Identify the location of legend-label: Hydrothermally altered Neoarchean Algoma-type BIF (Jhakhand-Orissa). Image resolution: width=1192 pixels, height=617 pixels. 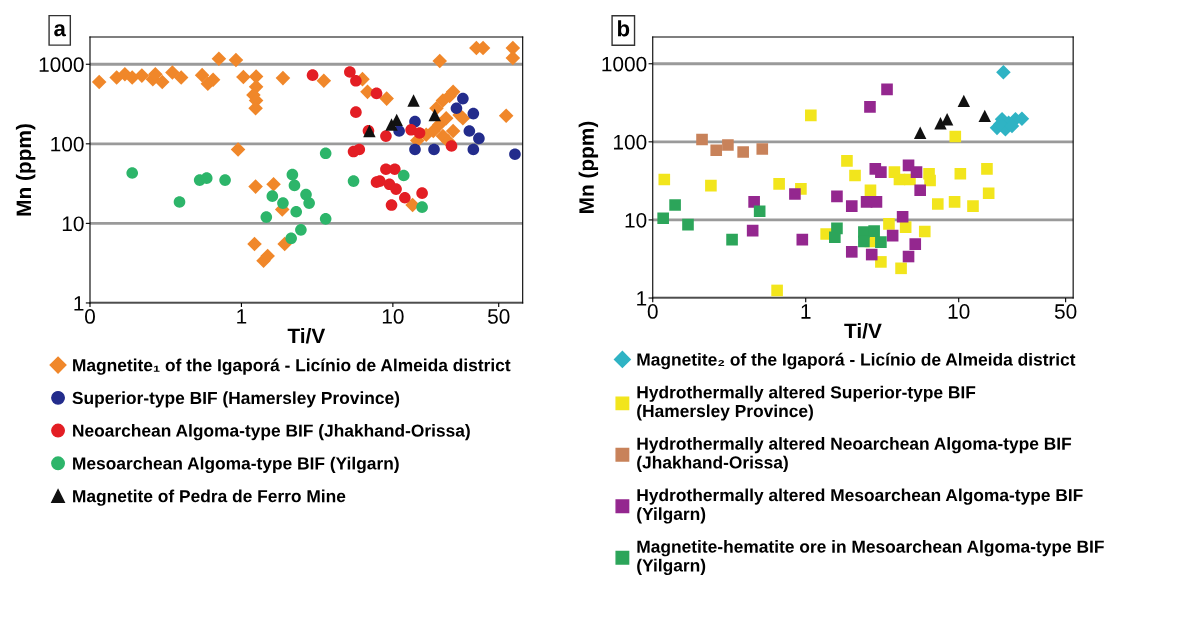
(854, 455).